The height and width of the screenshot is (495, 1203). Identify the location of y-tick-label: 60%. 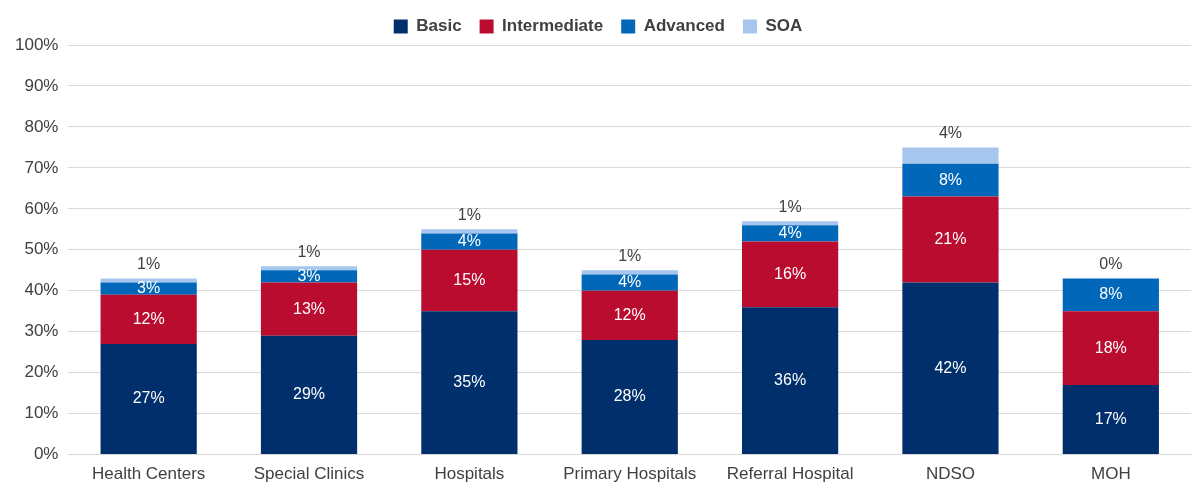
(41, 208).